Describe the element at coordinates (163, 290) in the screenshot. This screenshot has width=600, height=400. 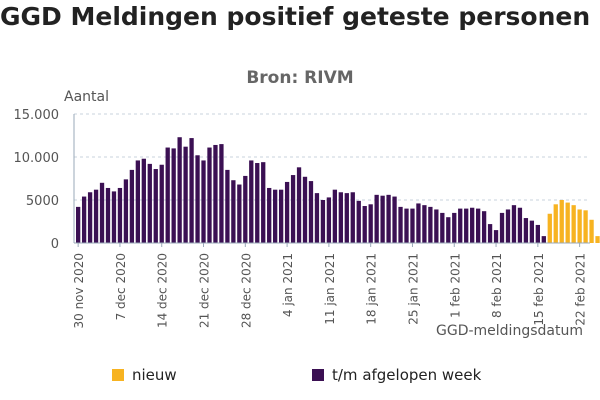
I see `x-tick-label: 14 dec 2020` at that location.